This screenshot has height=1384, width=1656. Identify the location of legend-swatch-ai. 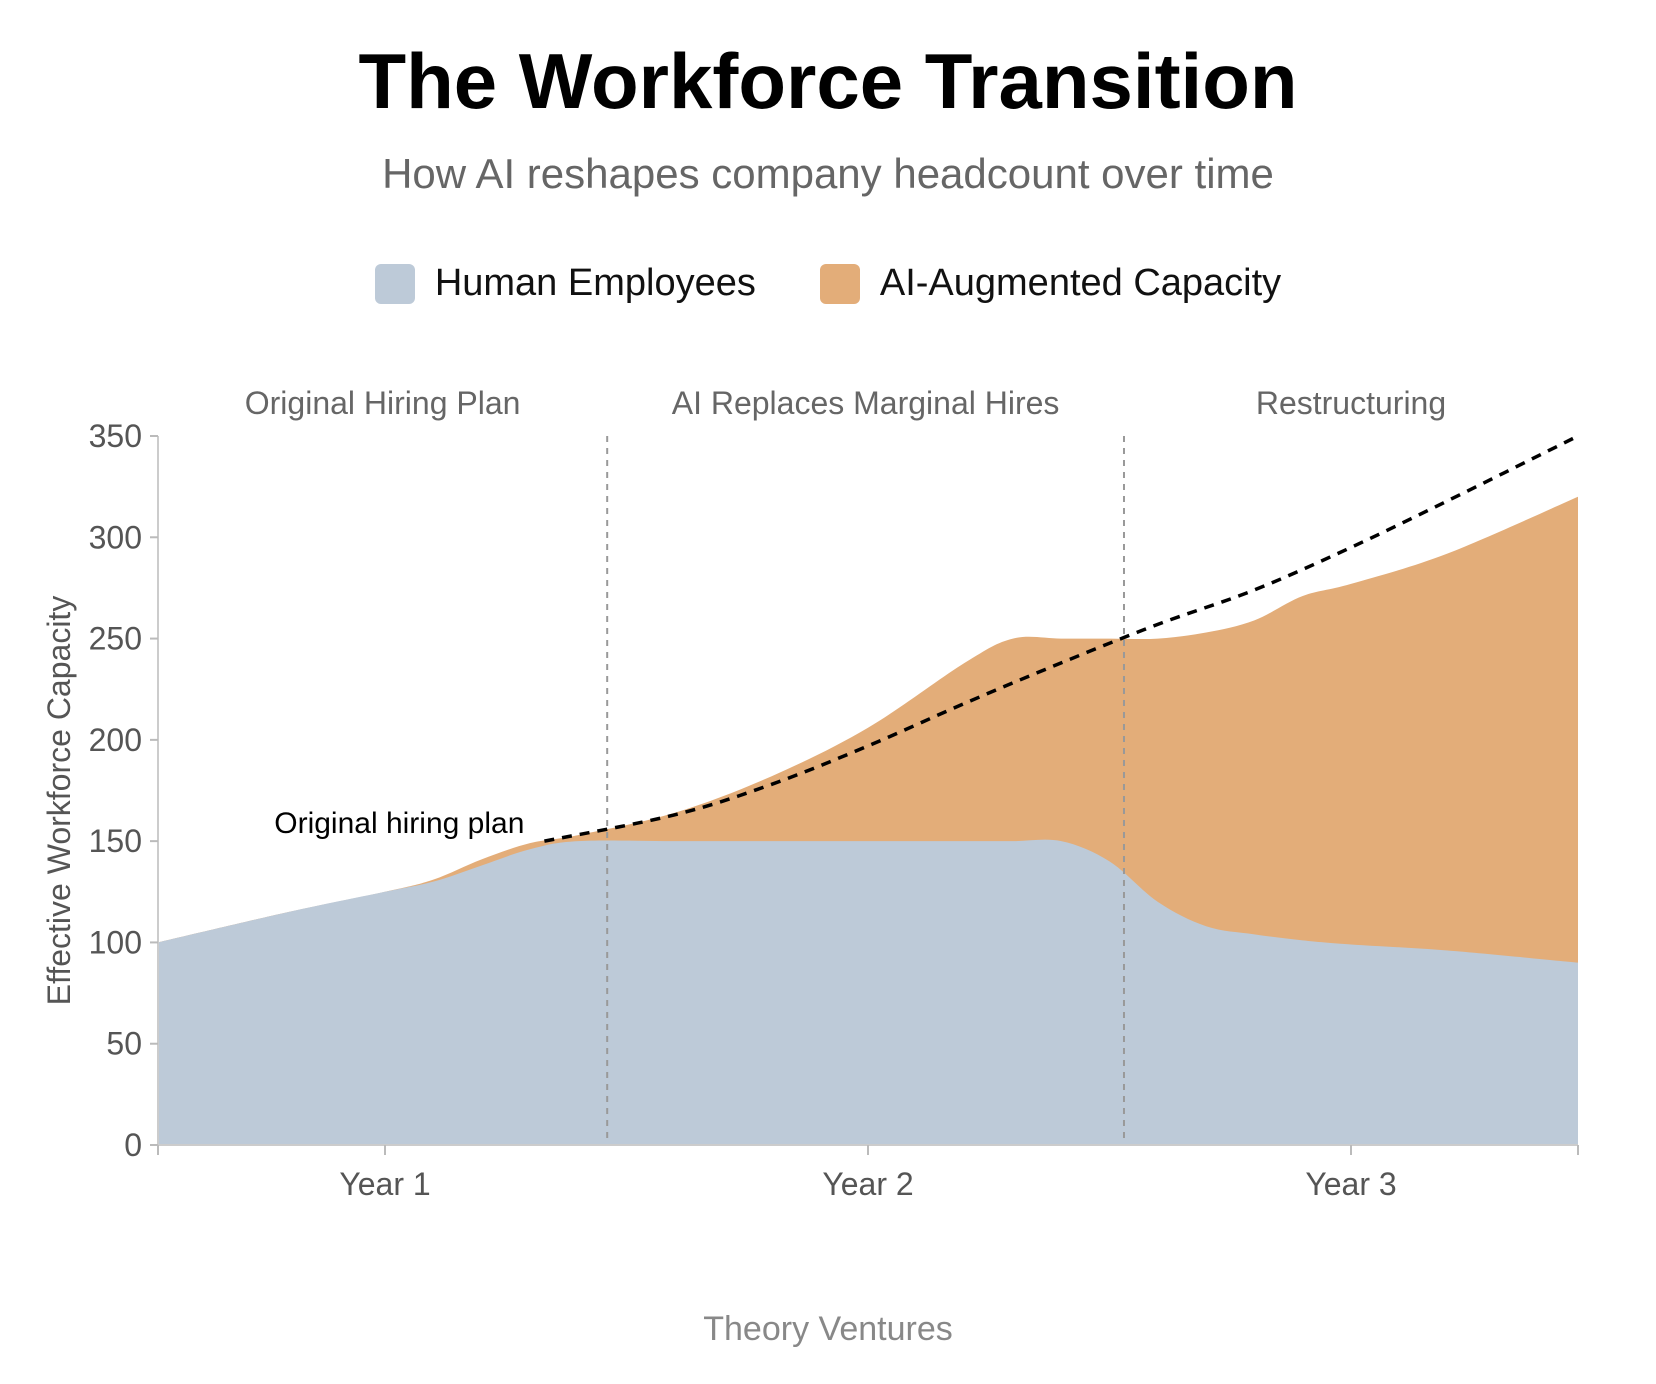
(839, 283).